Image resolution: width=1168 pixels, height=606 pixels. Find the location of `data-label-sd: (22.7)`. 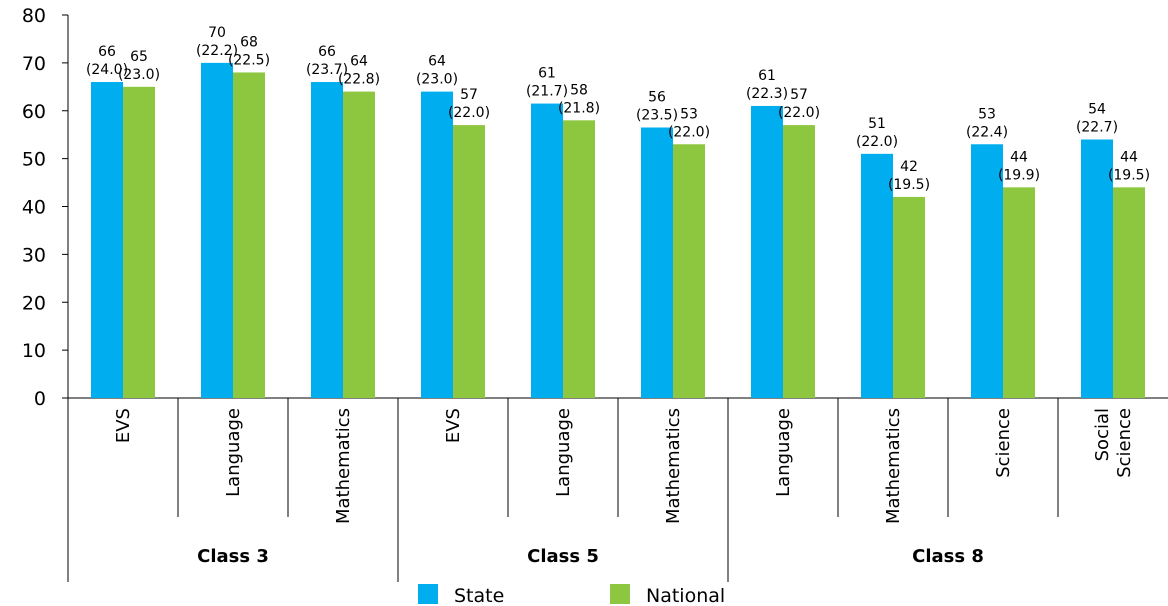

data-label-sd: (22.7) is located at coordinates (1097, 127).